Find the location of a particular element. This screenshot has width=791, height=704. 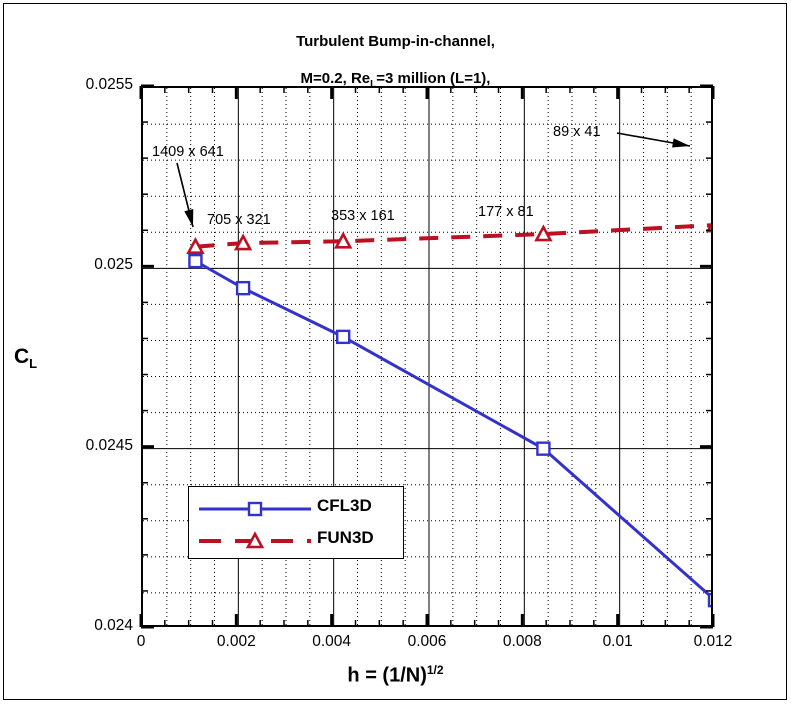

chart-title-re-subscript: L is located at coordinates (373, 84).